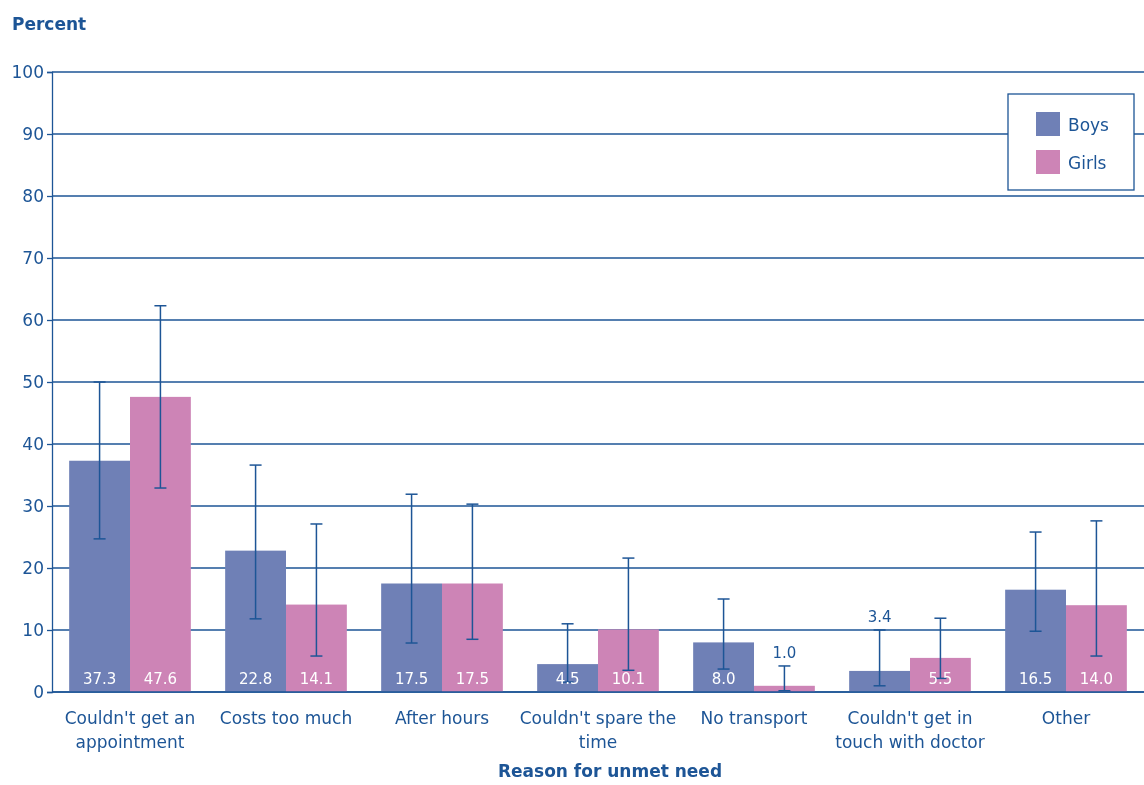 Image resolution: width=1144 pixels, height=785 pixels. I want to click on data-label: 1.0, so click(784, 652).